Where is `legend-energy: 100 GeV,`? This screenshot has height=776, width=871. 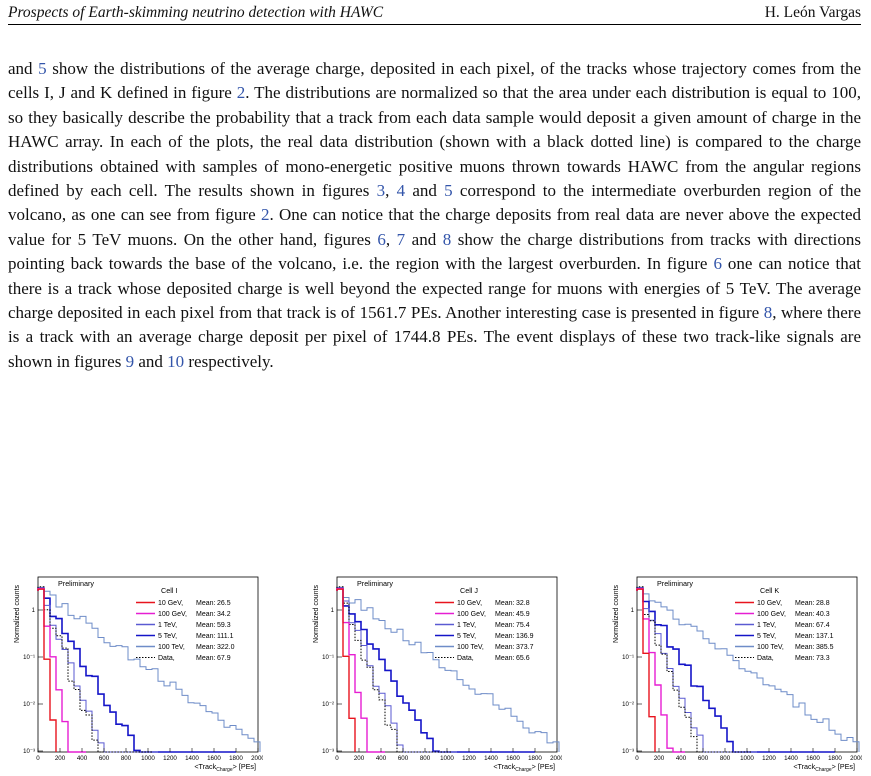
legend-energy: 100 GeV, is located at coordinates (471, 614).